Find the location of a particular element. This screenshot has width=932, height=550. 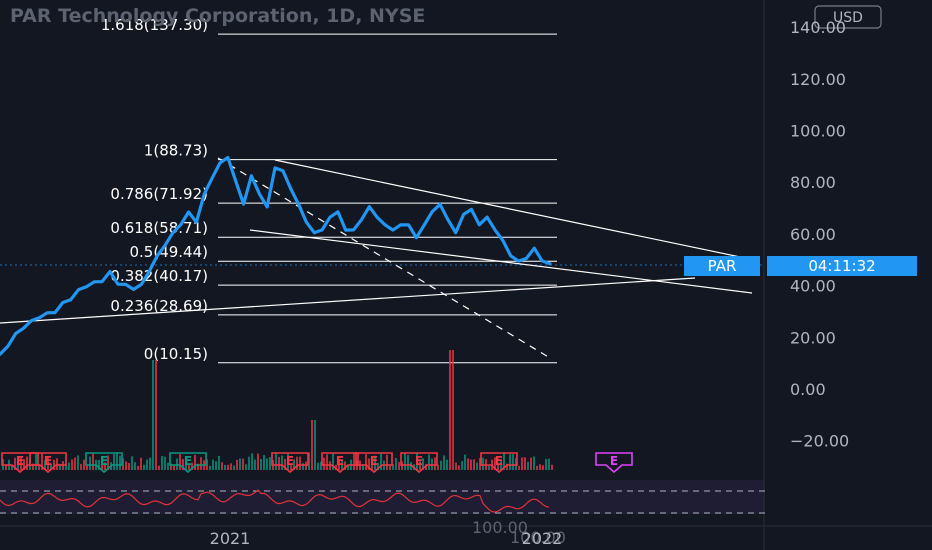

time-scale: 2021 2022 is located at coordinates (386, 538).